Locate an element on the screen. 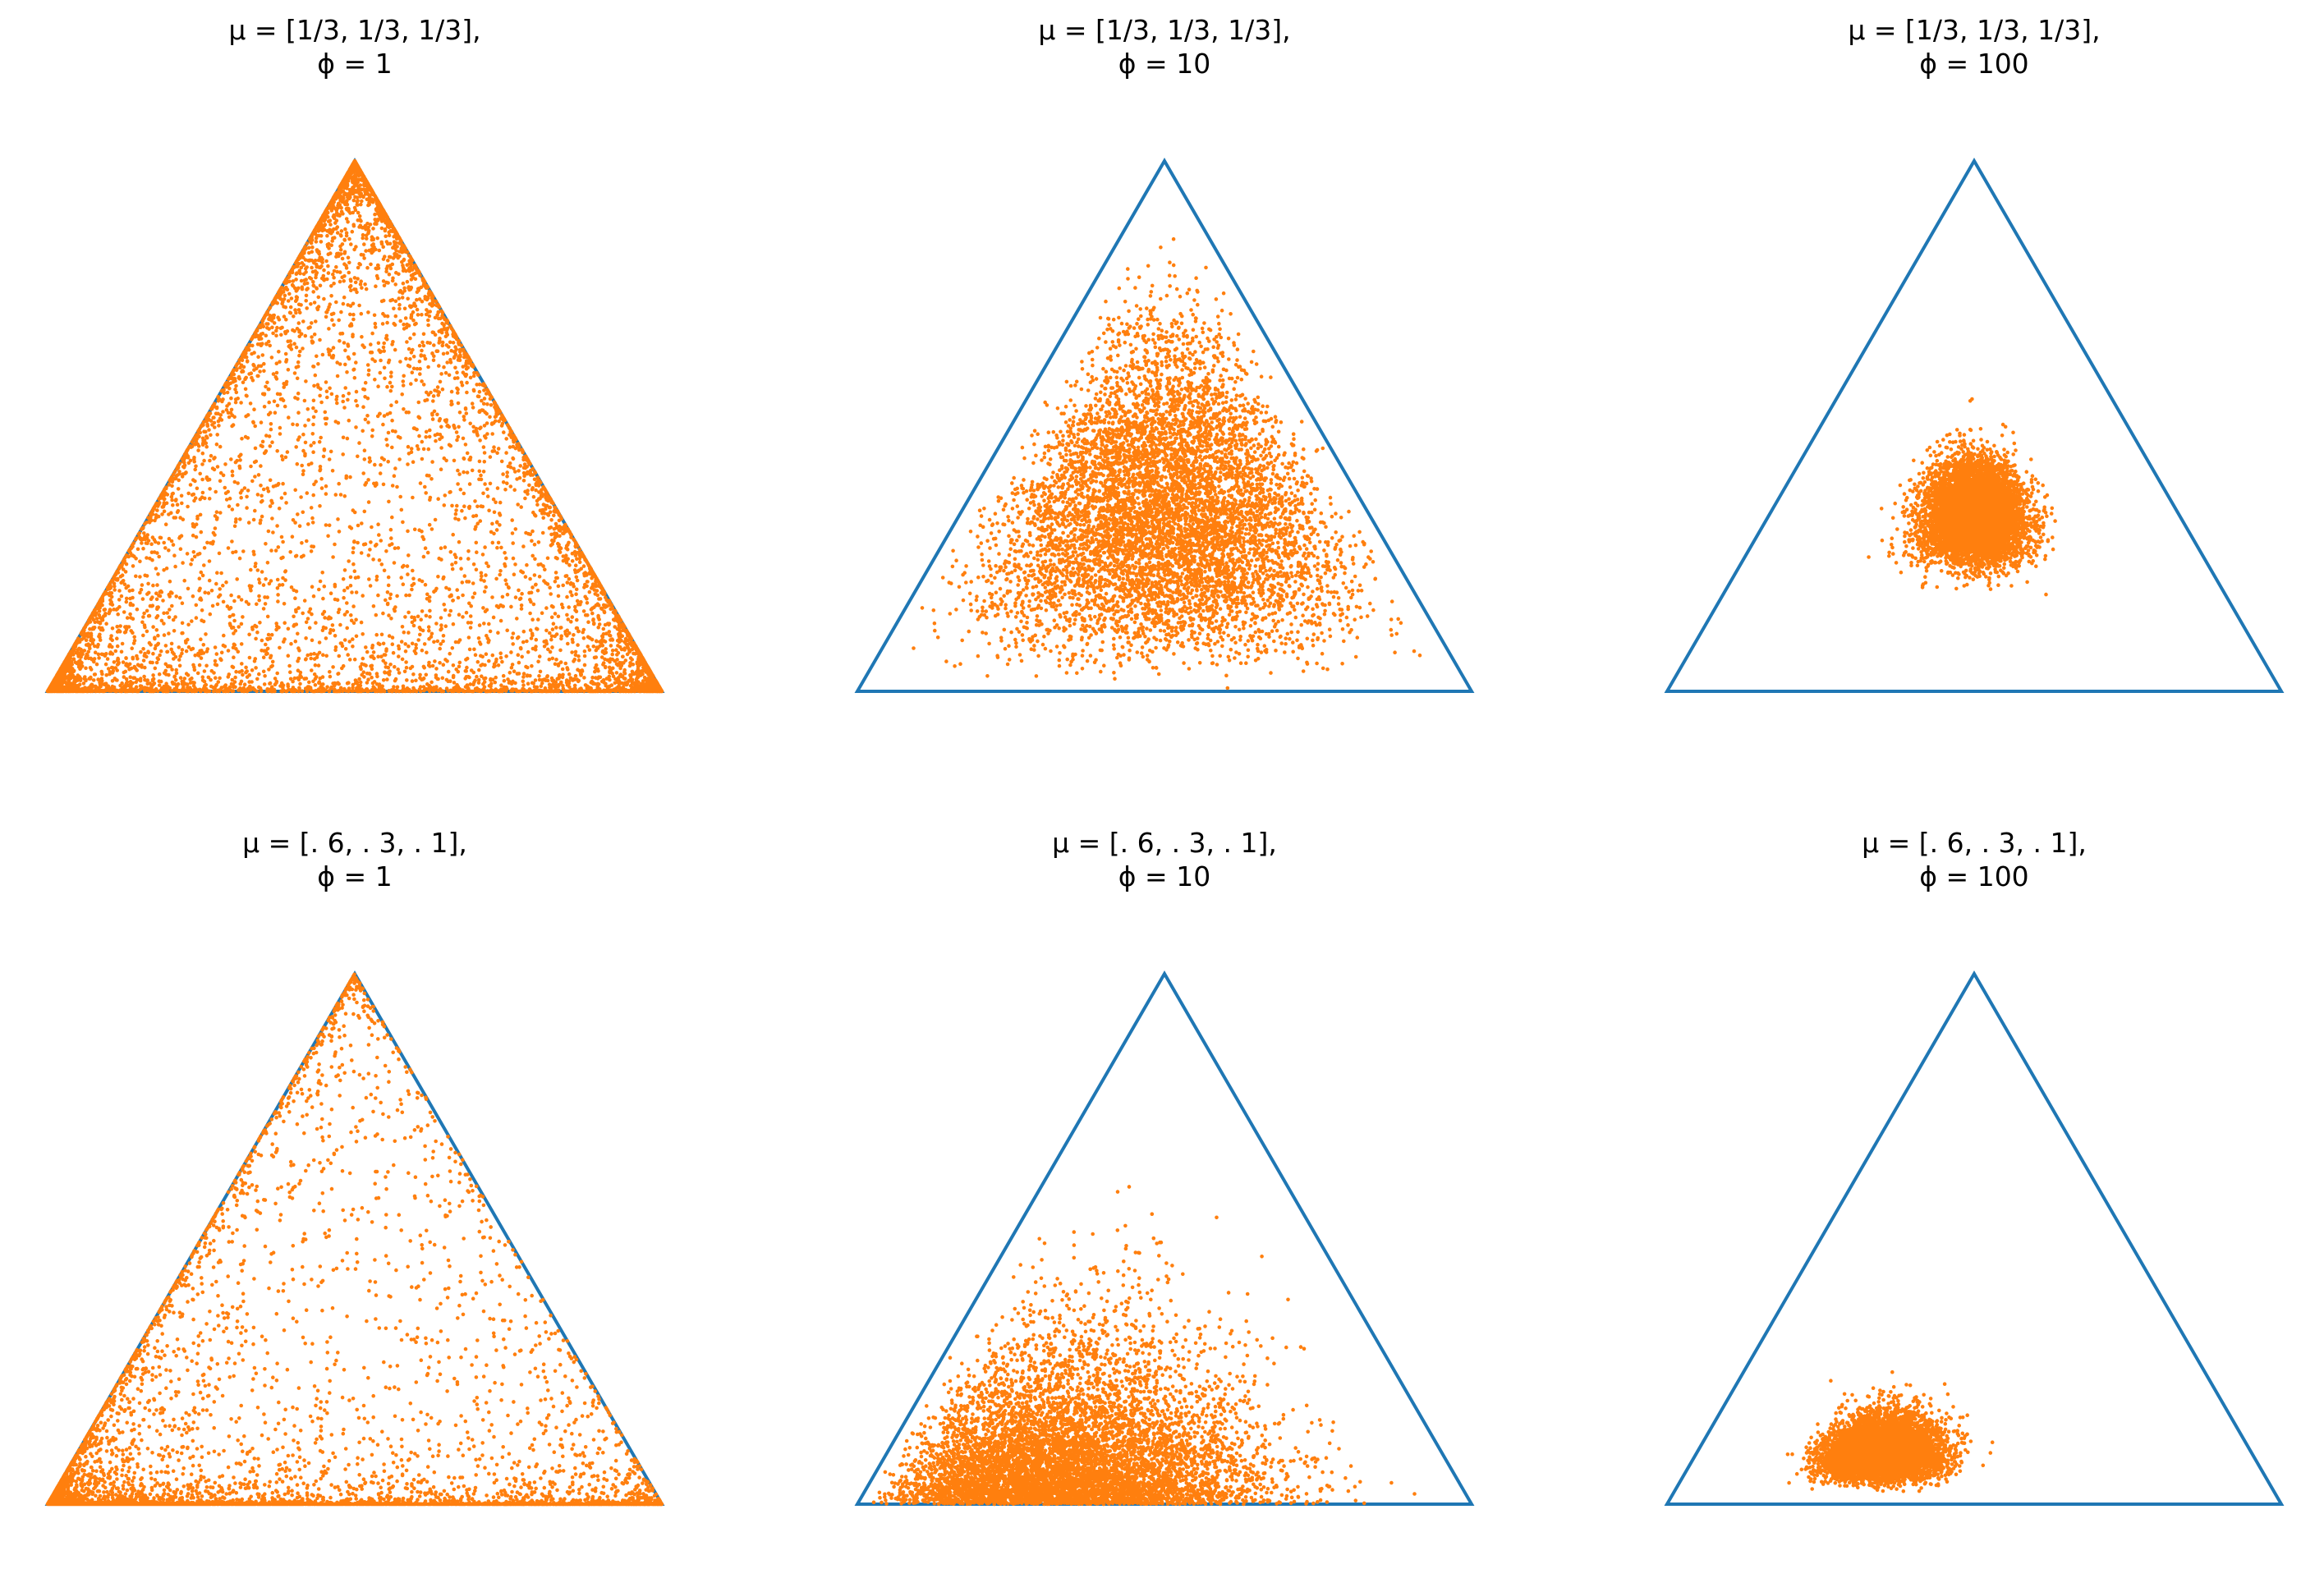 The width and height of the screenshot is (2324, 1592). simplex-panel-1: μ = [1/3, 1/3, 1/3], ϕ = 1 is located at coordinates (354, 354).